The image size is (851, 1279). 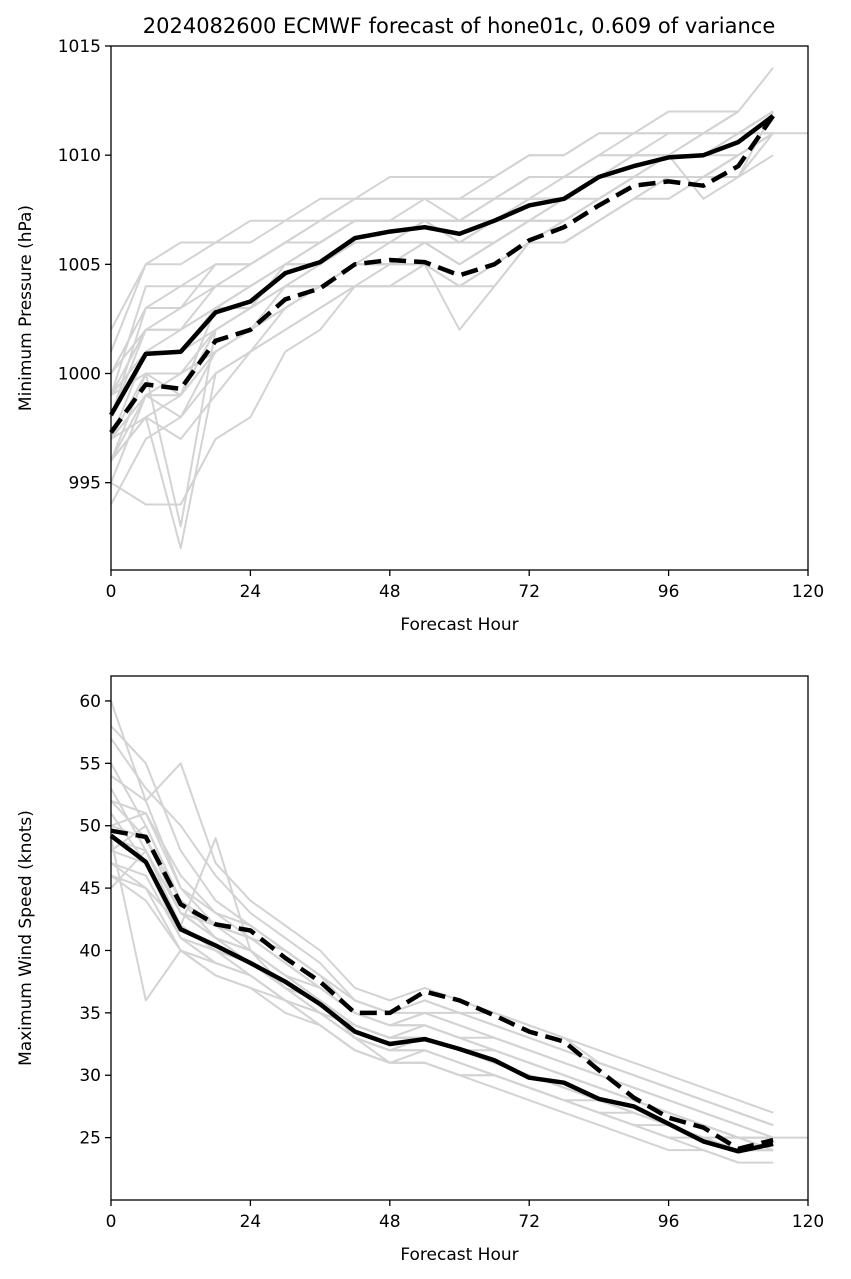 What do you see at coordinates (79, 265) in the screenshot?
I see `pressure-y-tick-label: 1005` at bounding box center [79, 265].